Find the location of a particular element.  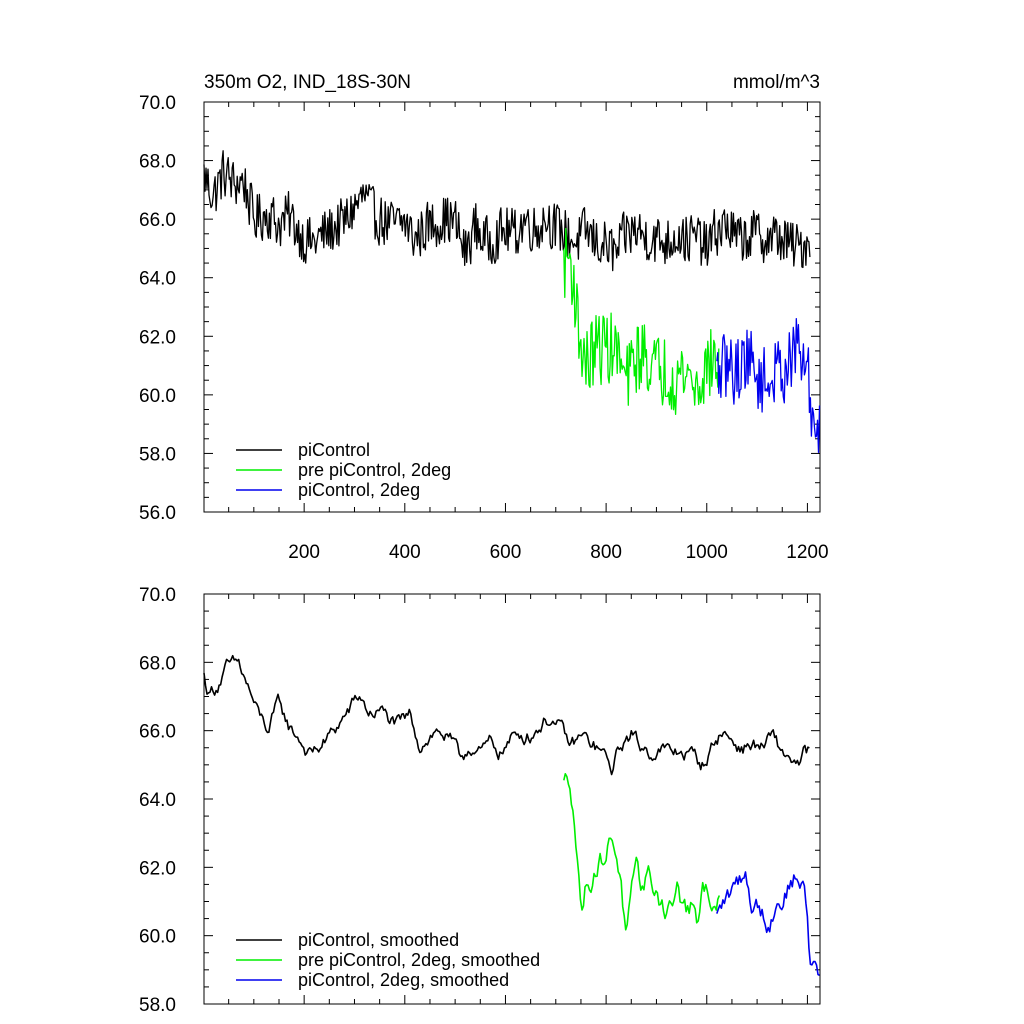

legend-label: pre piControl, 2deg is located at coordinates (374, 470).